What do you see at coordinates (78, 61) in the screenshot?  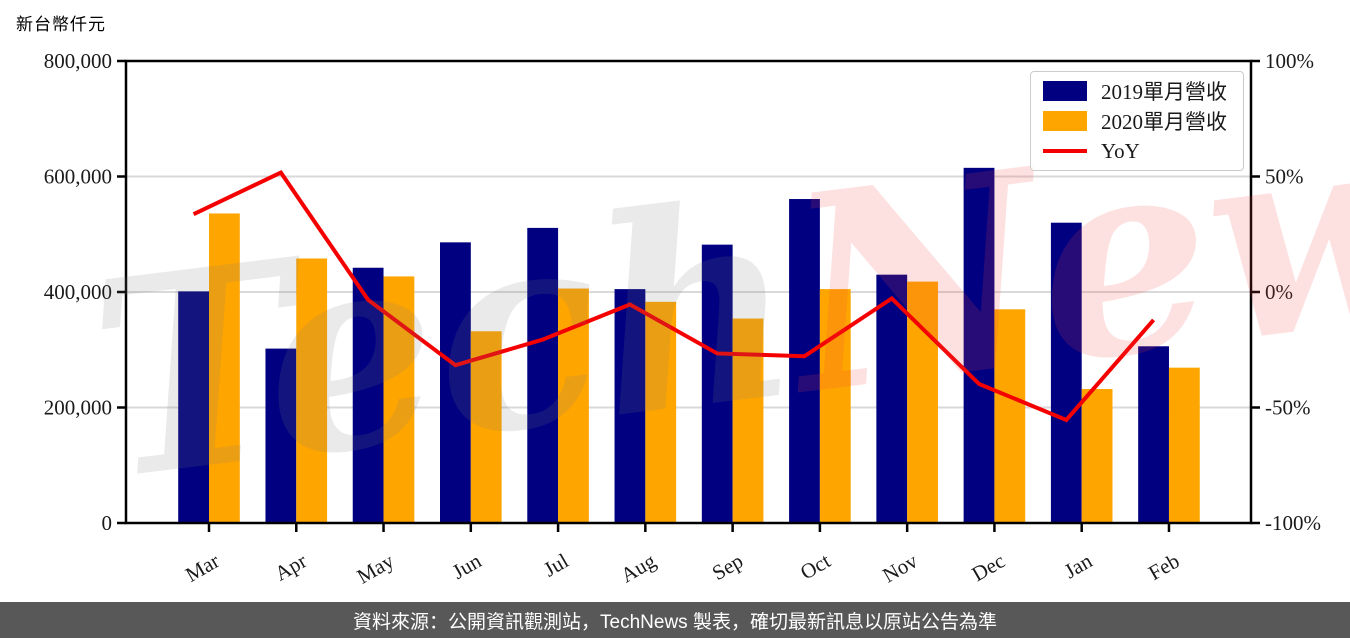 I see `left-axis-tick-label: 800,000` at bounding box center [78, 61].